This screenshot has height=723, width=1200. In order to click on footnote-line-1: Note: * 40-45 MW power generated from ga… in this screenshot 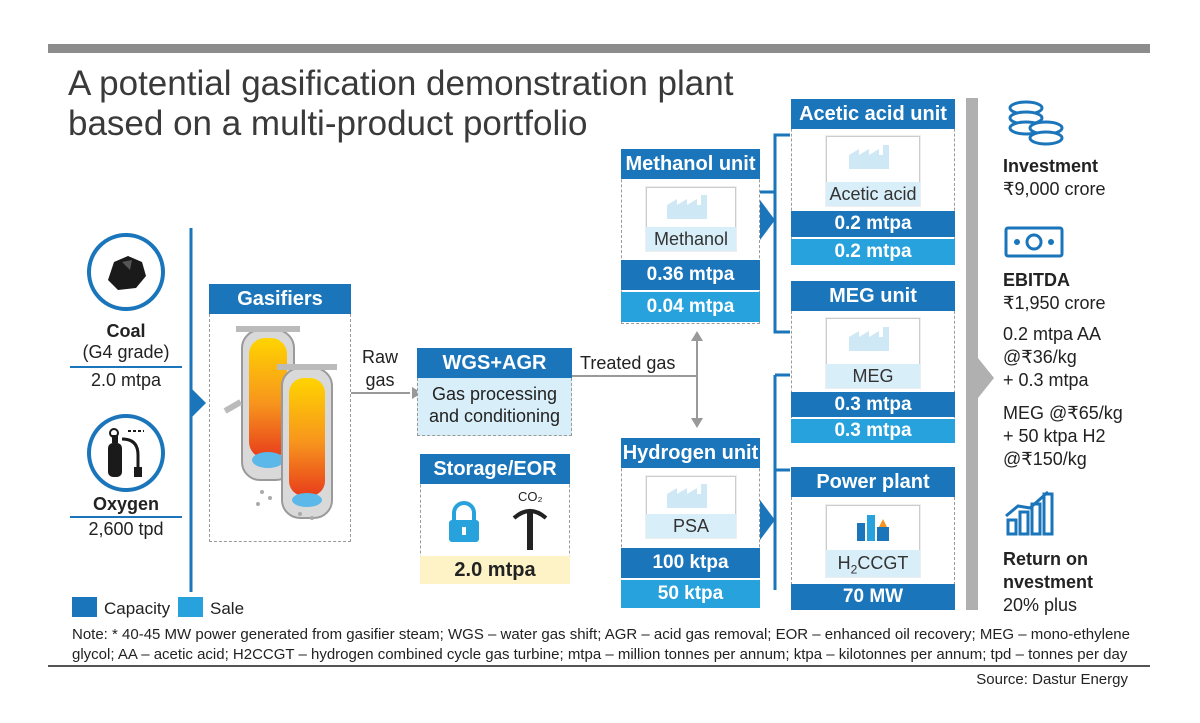, I will do `click(601, 634)`.